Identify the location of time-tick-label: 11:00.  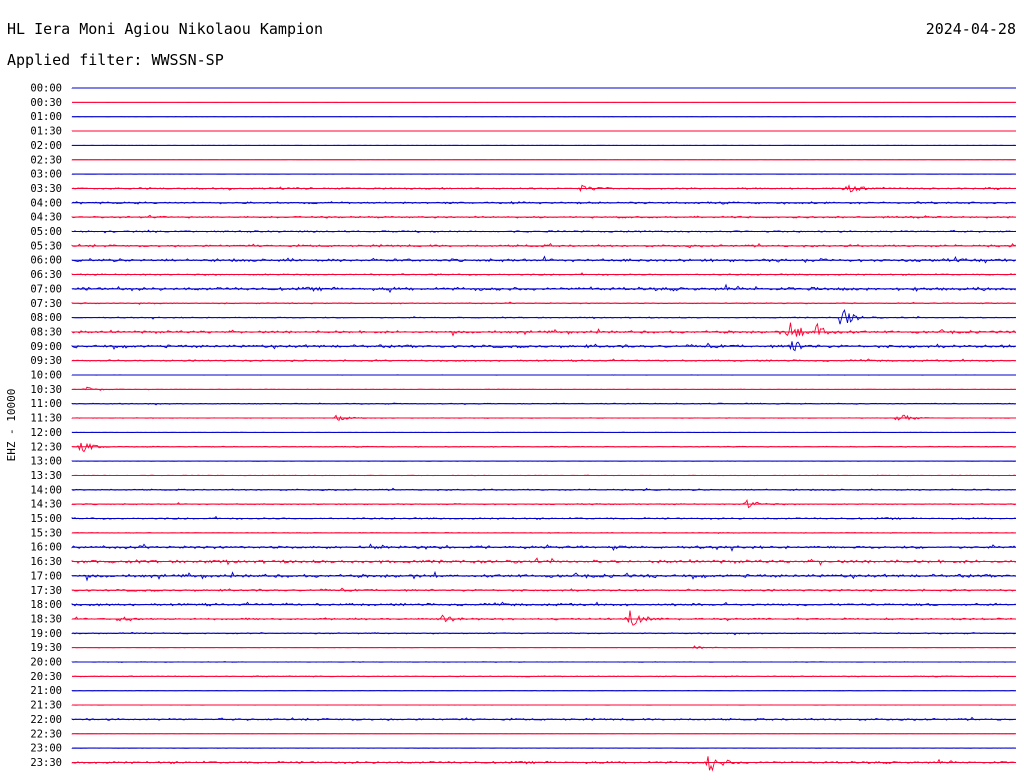
(46, 404).